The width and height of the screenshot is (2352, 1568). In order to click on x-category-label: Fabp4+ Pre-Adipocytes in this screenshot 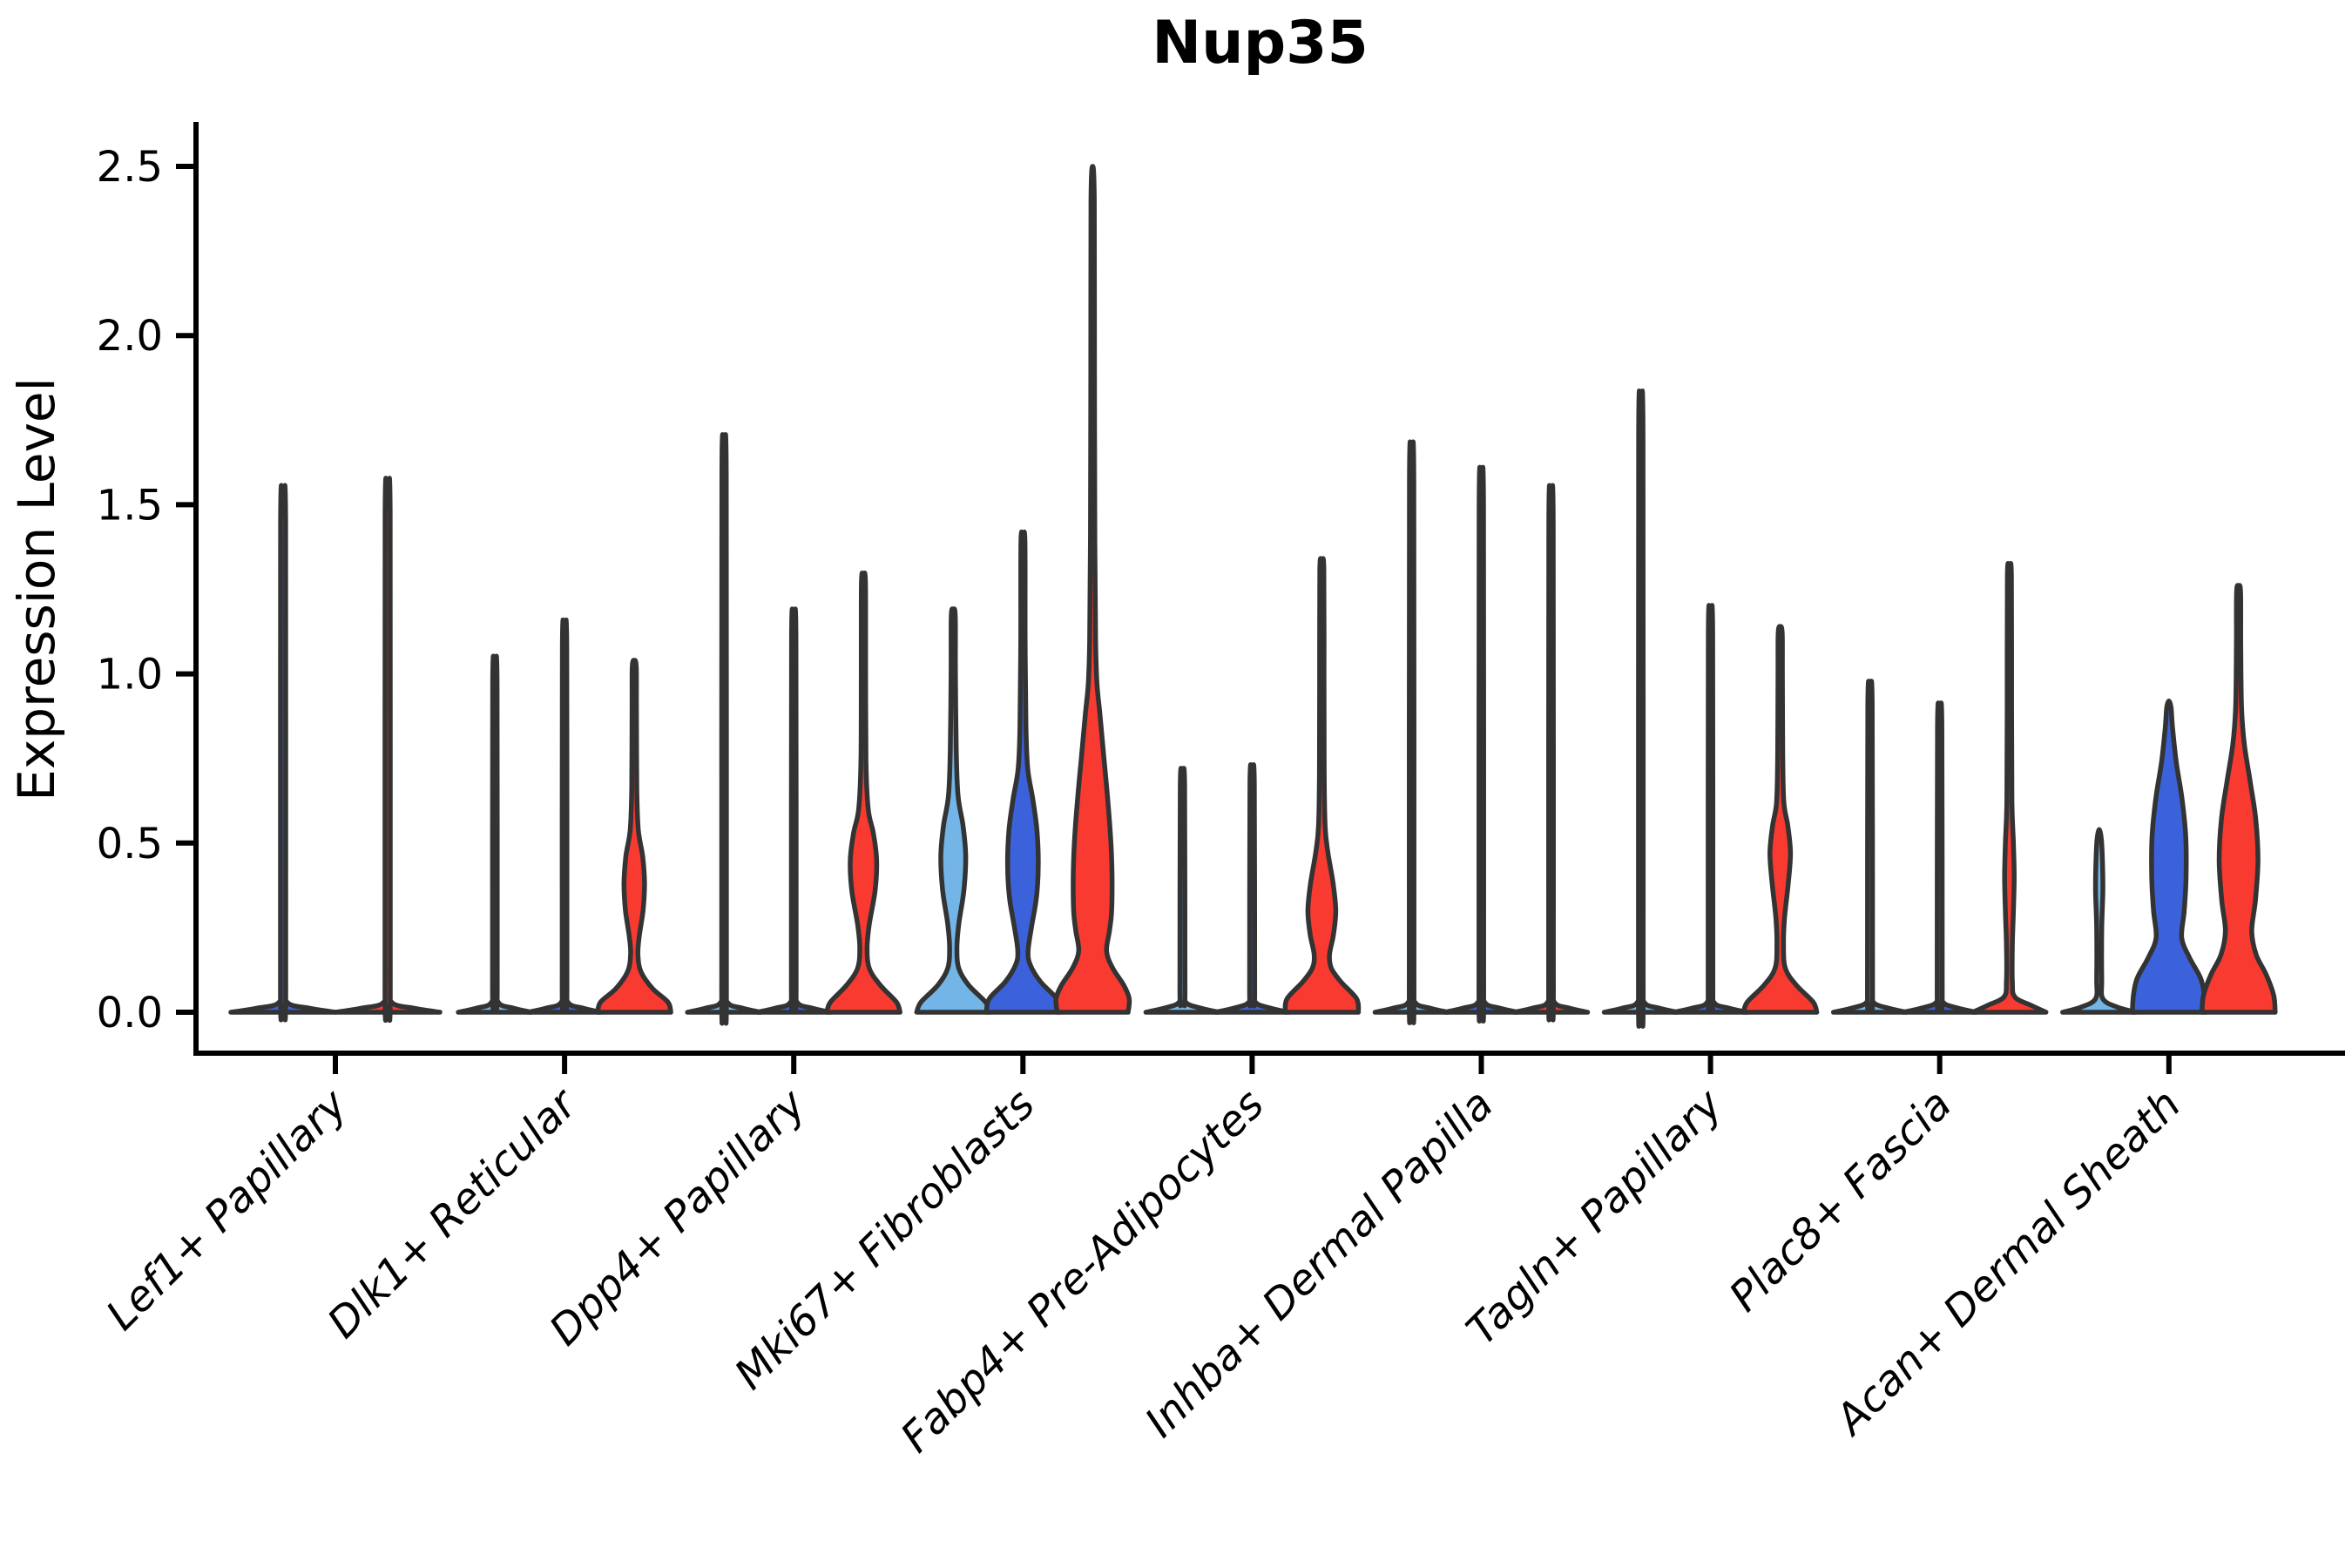, I will do `click(1083, 1271)`.